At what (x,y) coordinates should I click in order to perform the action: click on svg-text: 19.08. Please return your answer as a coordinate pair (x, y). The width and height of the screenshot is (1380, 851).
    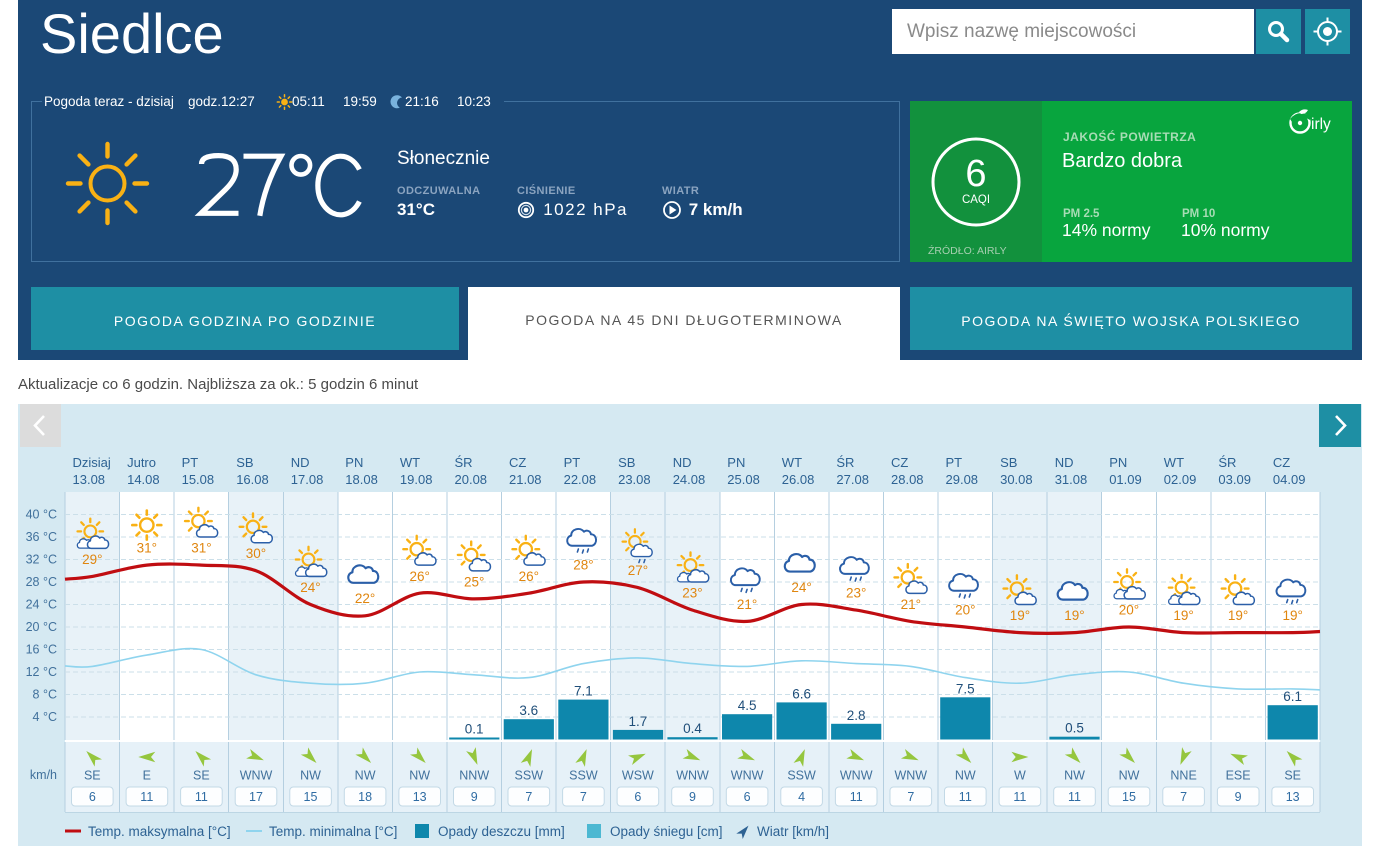
    Looking at the image, I should click on (416, 479).